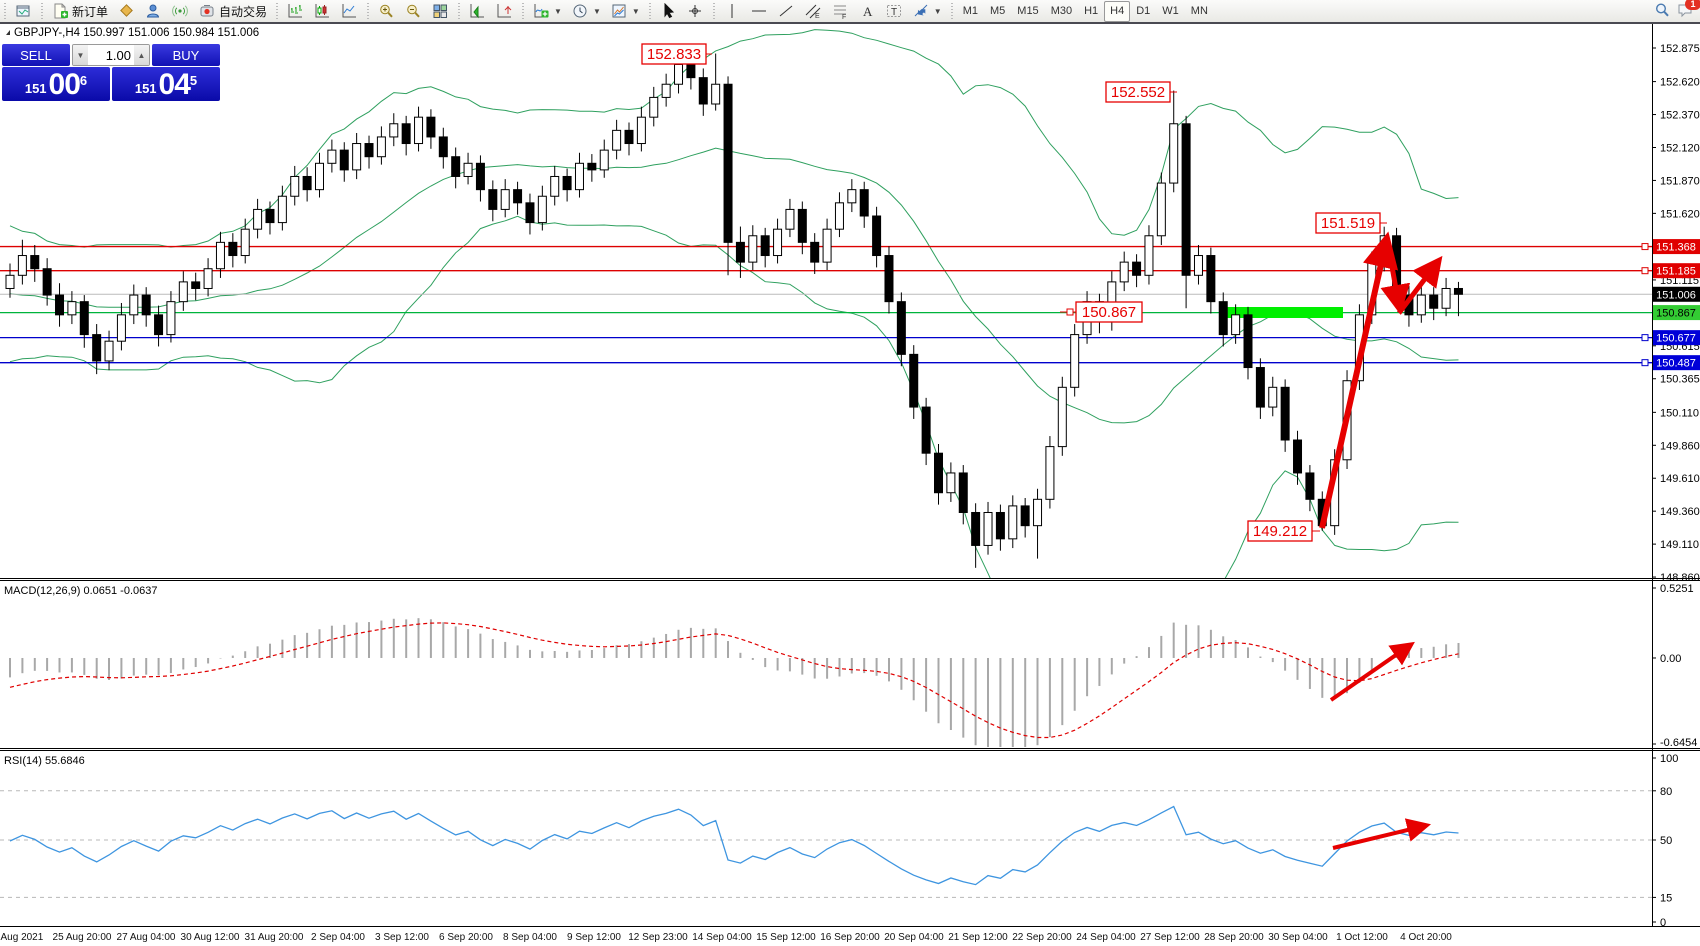  I want to click on callout-152.833: 152.833, so click(674, 54).